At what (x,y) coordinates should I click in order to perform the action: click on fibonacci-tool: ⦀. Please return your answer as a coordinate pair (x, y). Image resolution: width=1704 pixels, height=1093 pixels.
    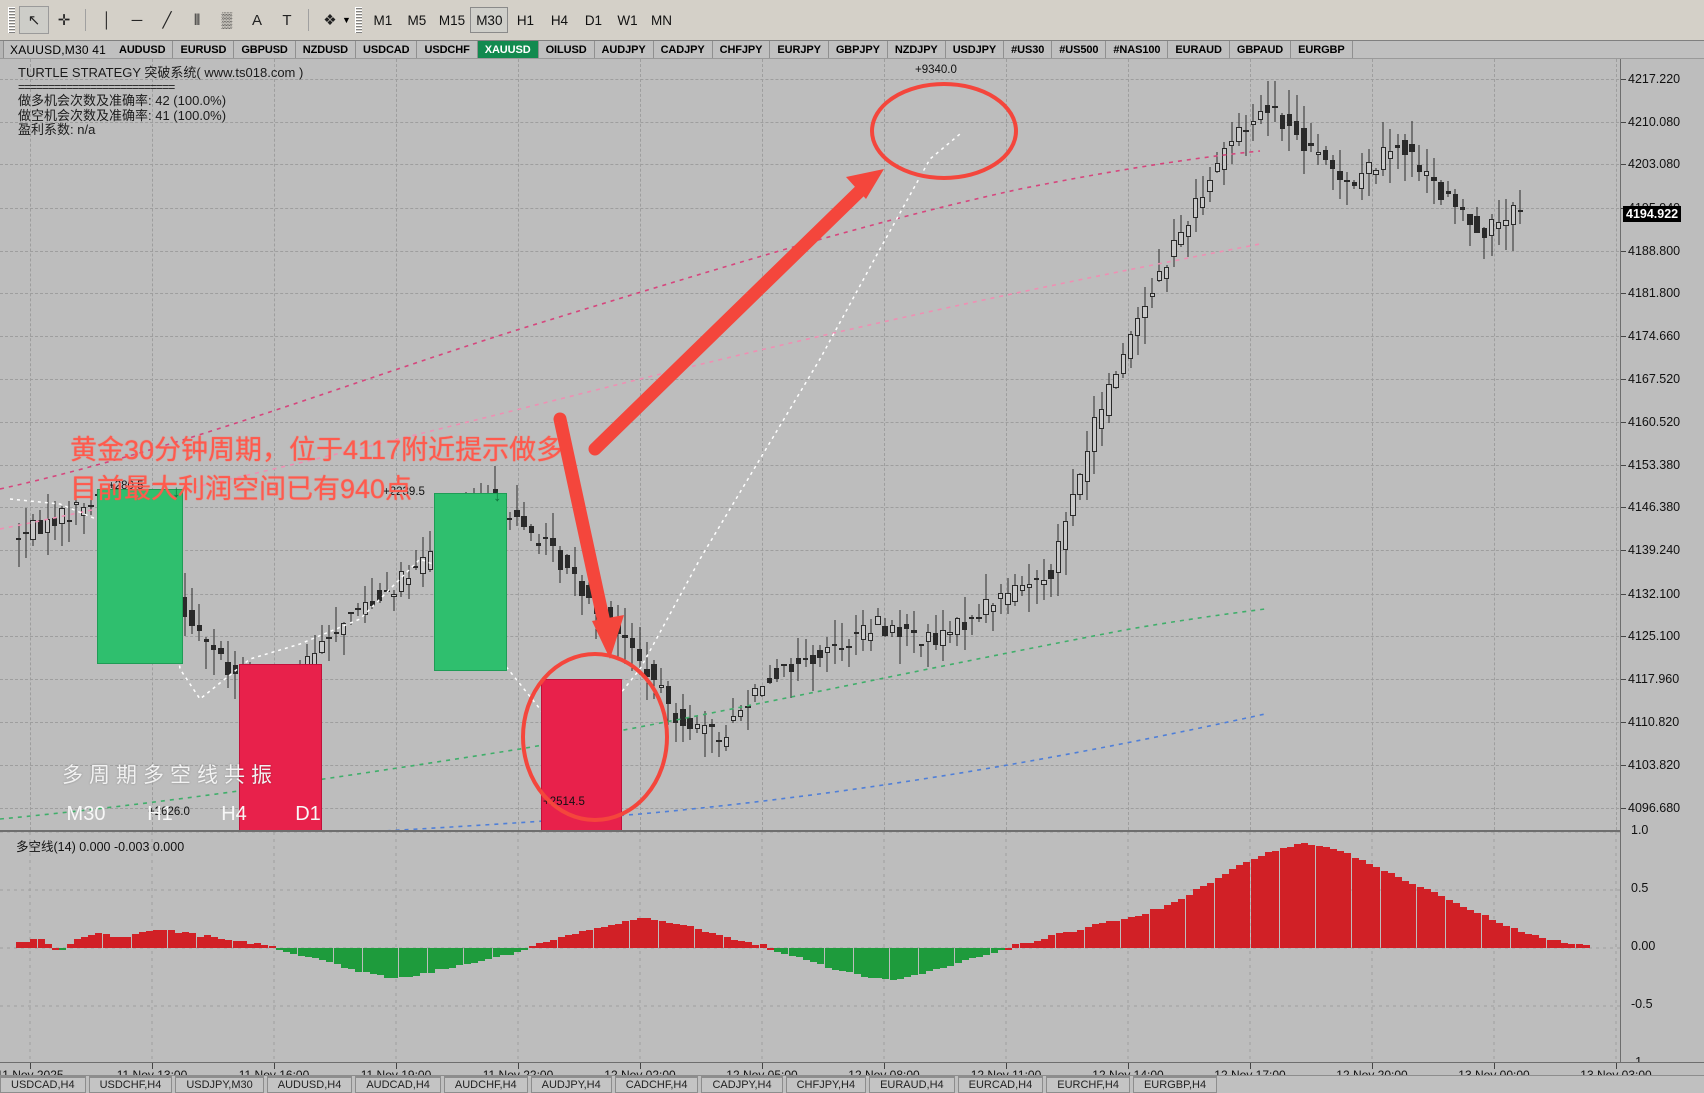
    Looking at the image, I should click on (197, 20).